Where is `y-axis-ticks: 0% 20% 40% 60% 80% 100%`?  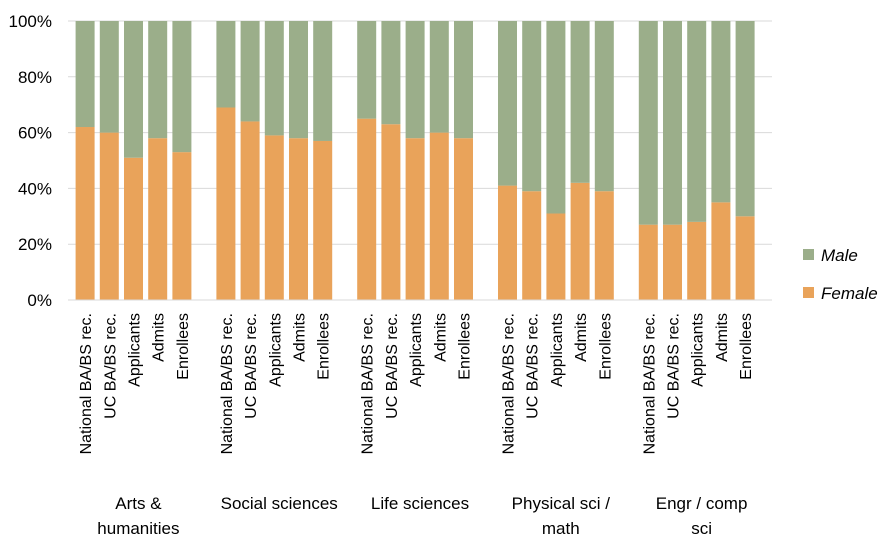 y-axis-ticks: 0% 20% 40% 60% 80% 100% is located at coordinates (30, 161).